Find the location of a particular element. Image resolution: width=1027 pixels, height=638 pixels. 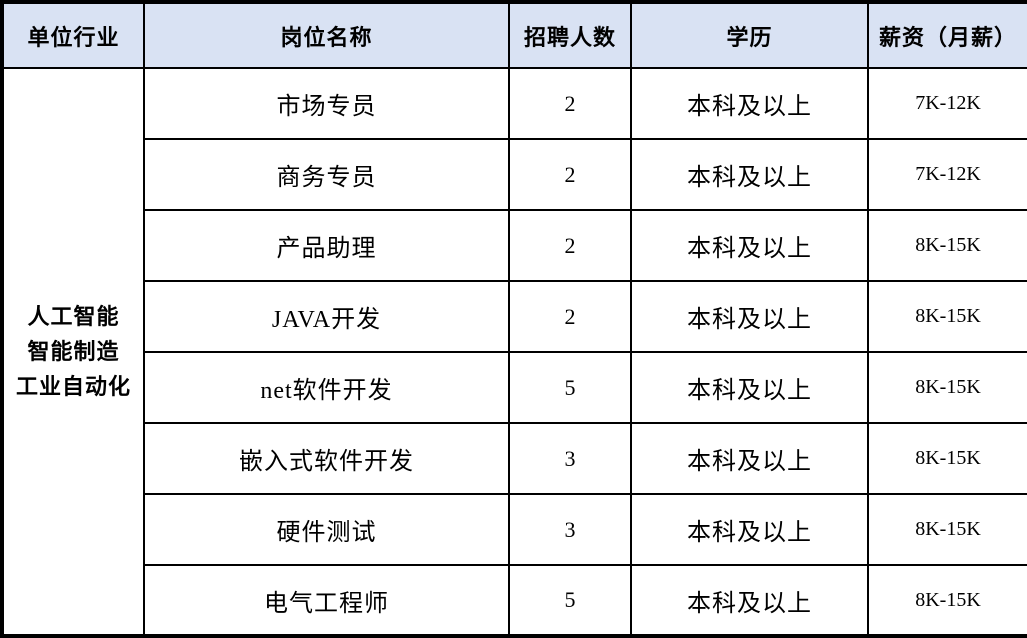

table-row: 嵌入式软件开发 3 本科及以上 8K-15K is located at coordinates (514, 458).